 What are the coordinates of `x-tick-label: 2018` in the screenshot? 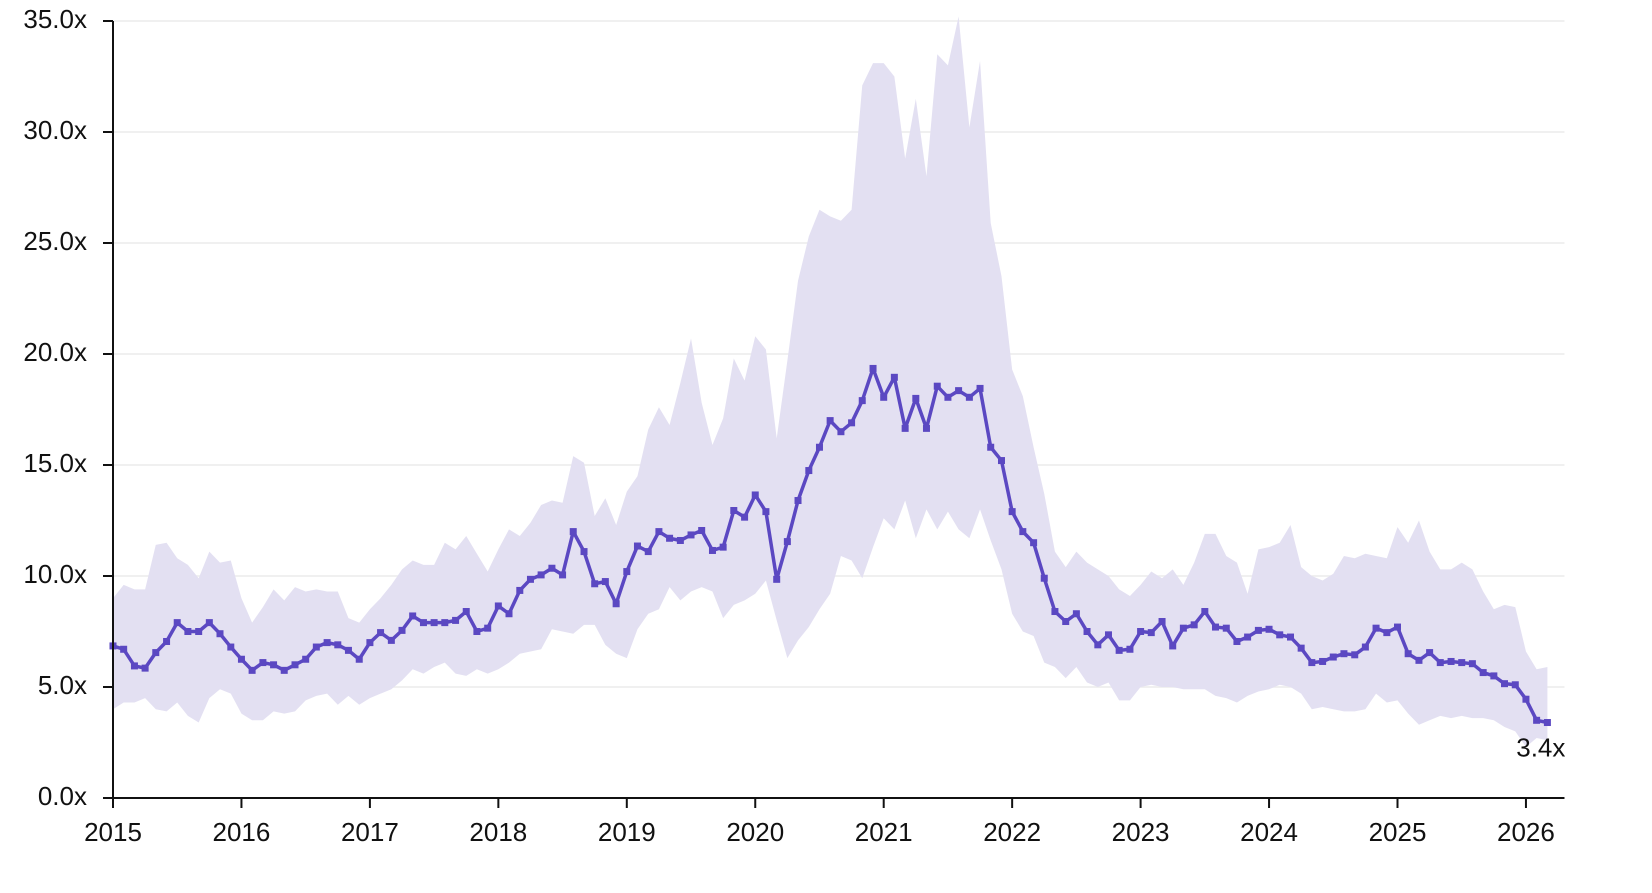 It's located at (498, 832).